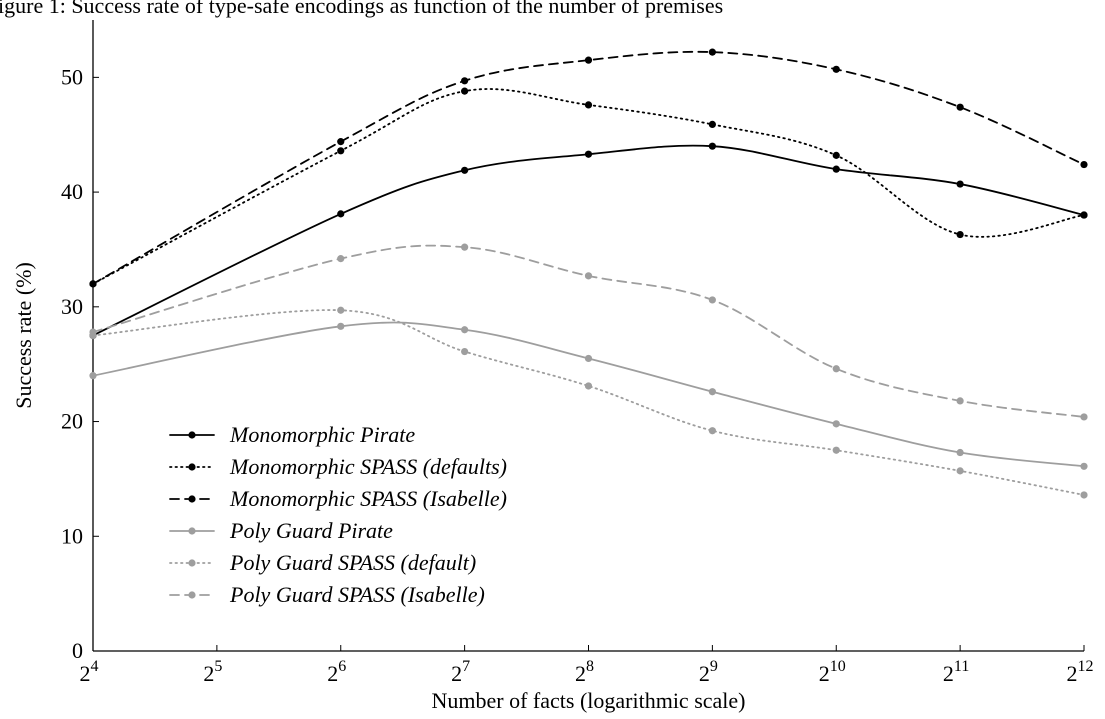  Describe the element at coordinates (72, 421) in the screenshot. I see `y-tick-label: 20` at that location.